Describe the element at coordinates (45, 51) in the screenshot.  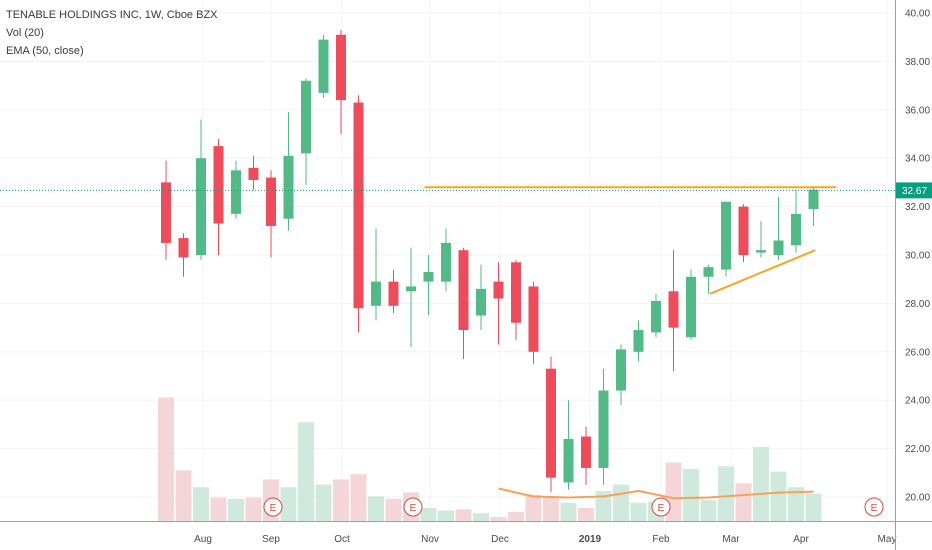
I see `ema-indicator-label: EMA (50, close)` at that location.